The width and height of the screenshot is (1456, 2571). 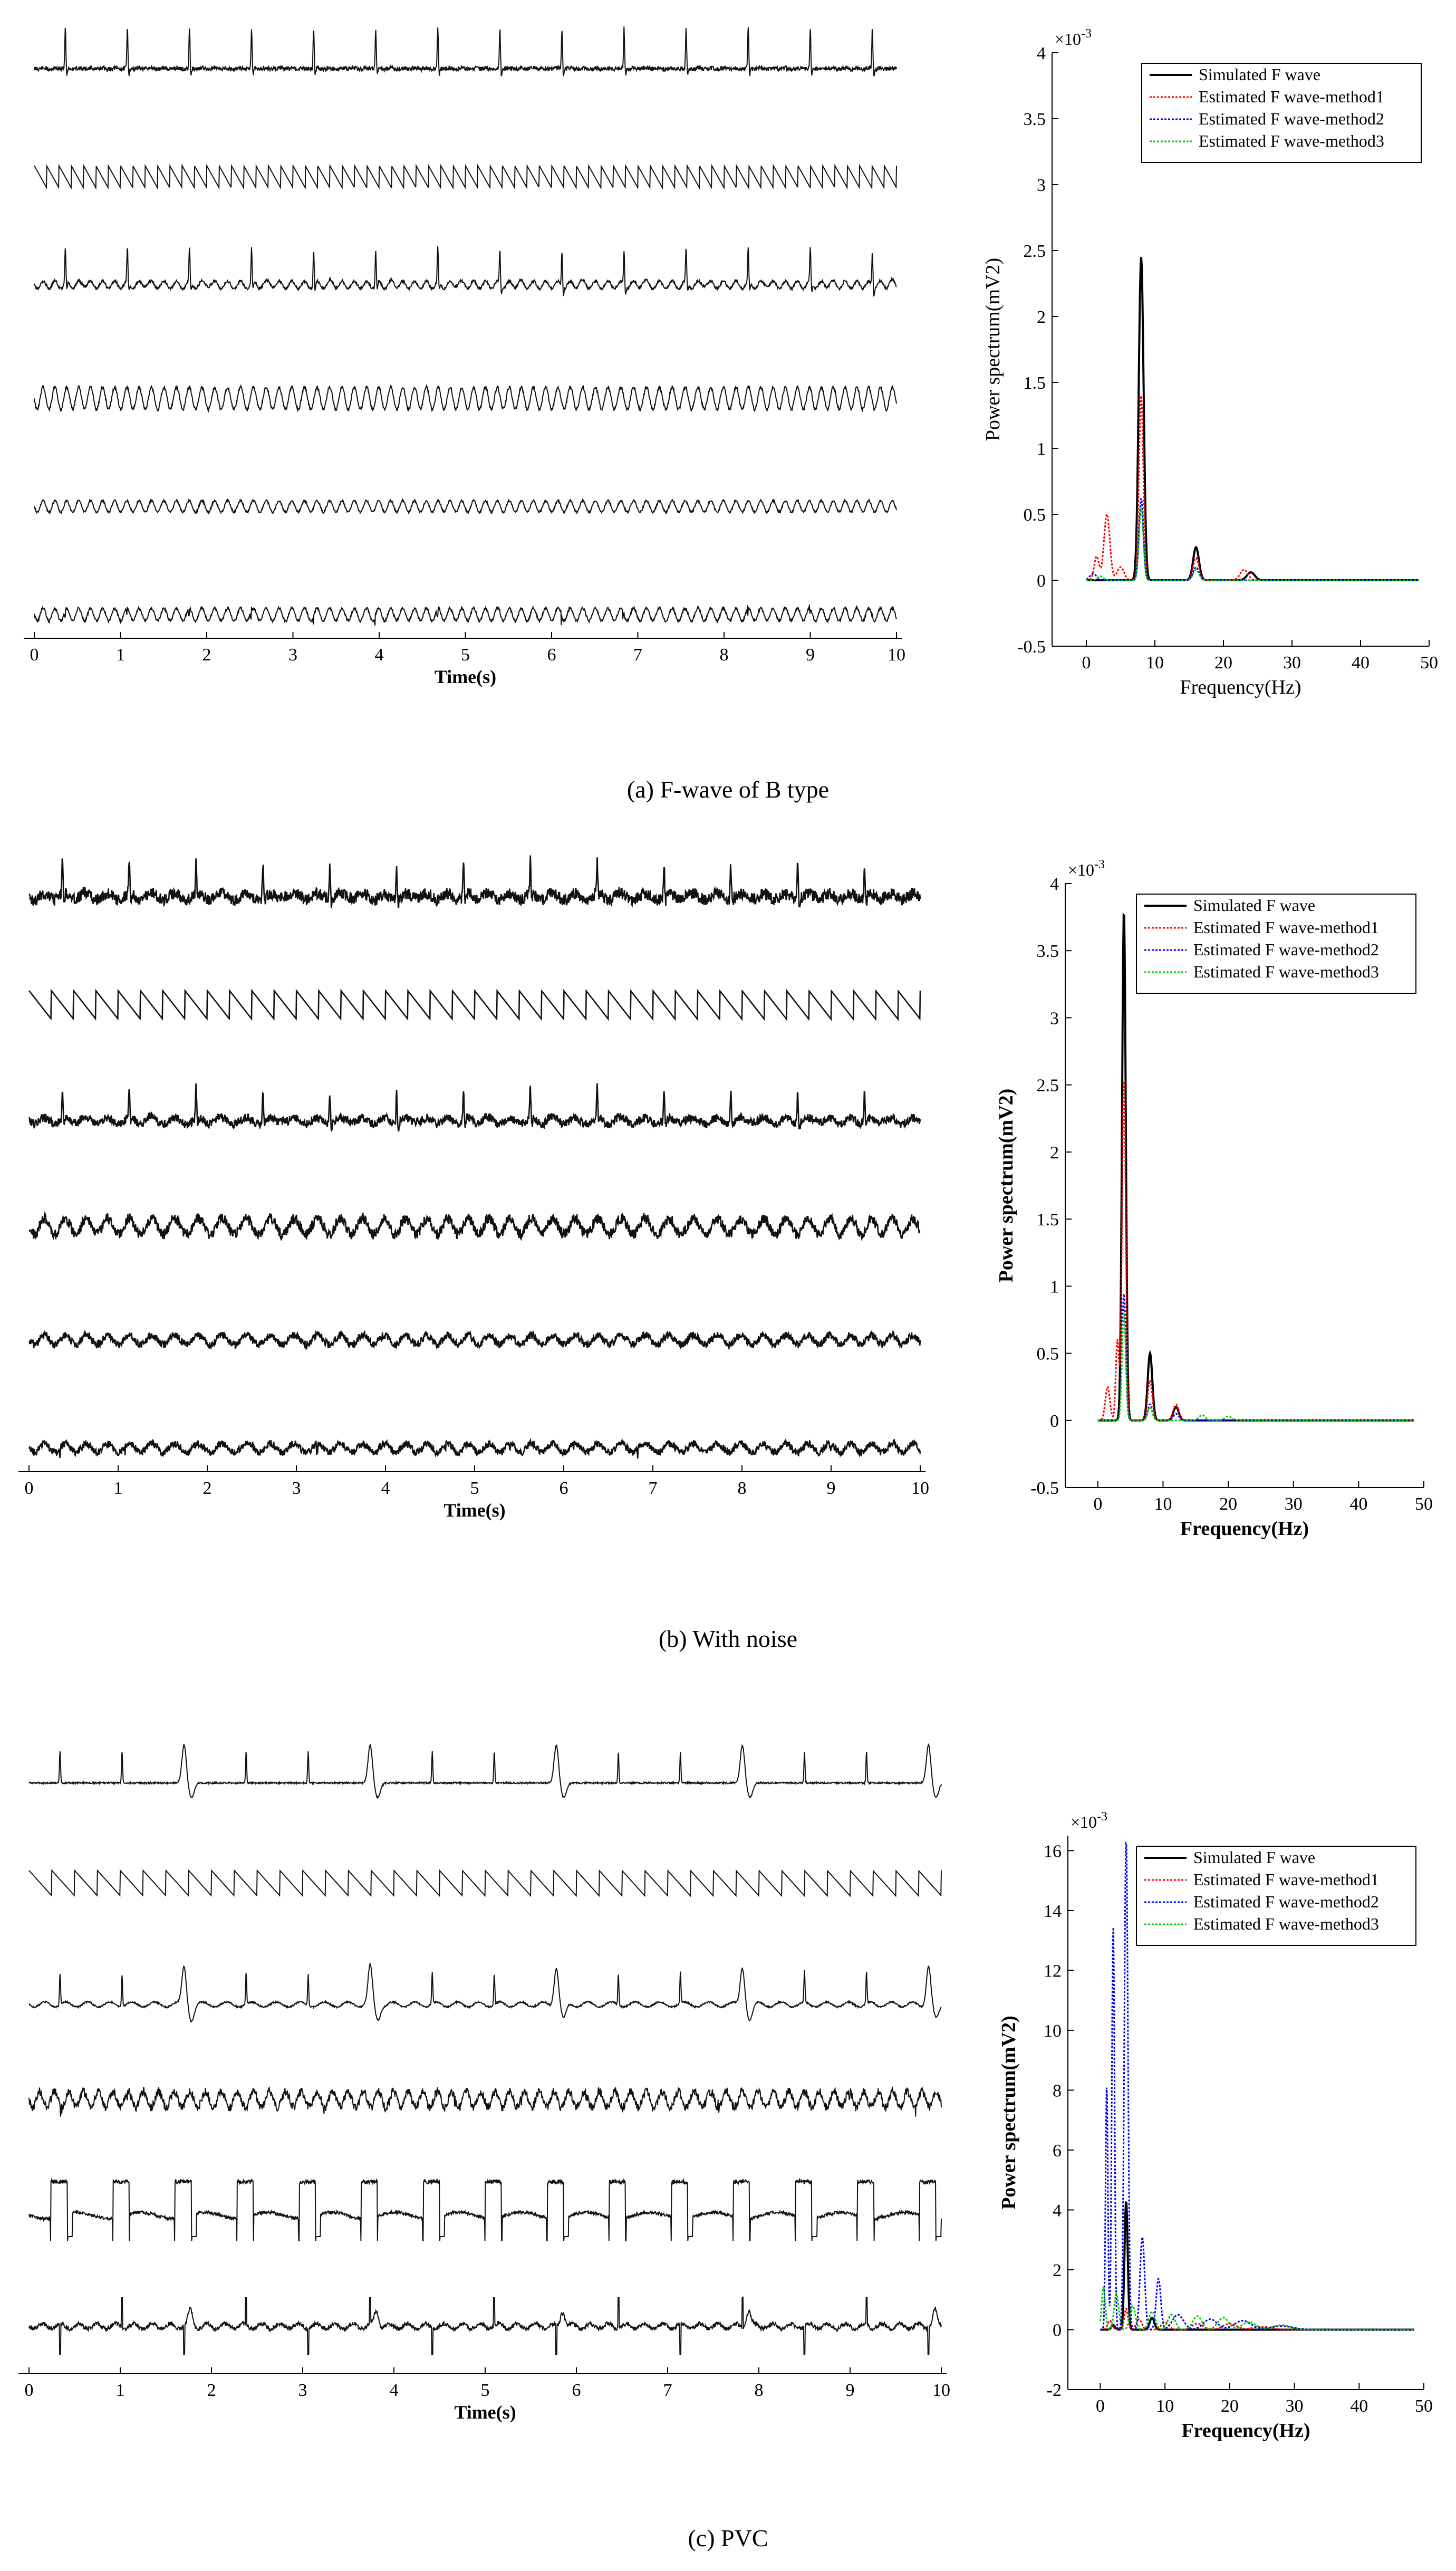 I want to click on time-tick-label: 1, so click(x=120, y=2390).